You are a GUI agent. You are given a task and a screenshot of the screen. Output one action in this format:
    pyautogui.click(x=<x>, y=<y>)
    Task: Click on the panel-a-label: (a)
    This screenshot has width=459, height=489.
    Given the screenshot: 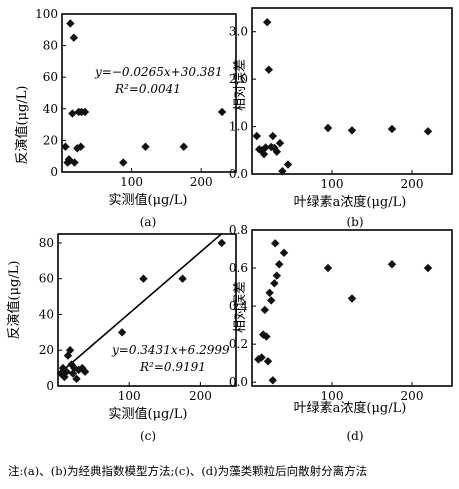 What is the action you would take?
    pyautogui.click(x=148, y=222)
    